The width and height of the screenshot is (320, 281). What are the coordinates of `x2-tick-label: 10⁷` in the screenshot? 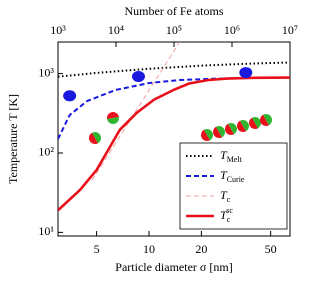 It's located at (290, 30).